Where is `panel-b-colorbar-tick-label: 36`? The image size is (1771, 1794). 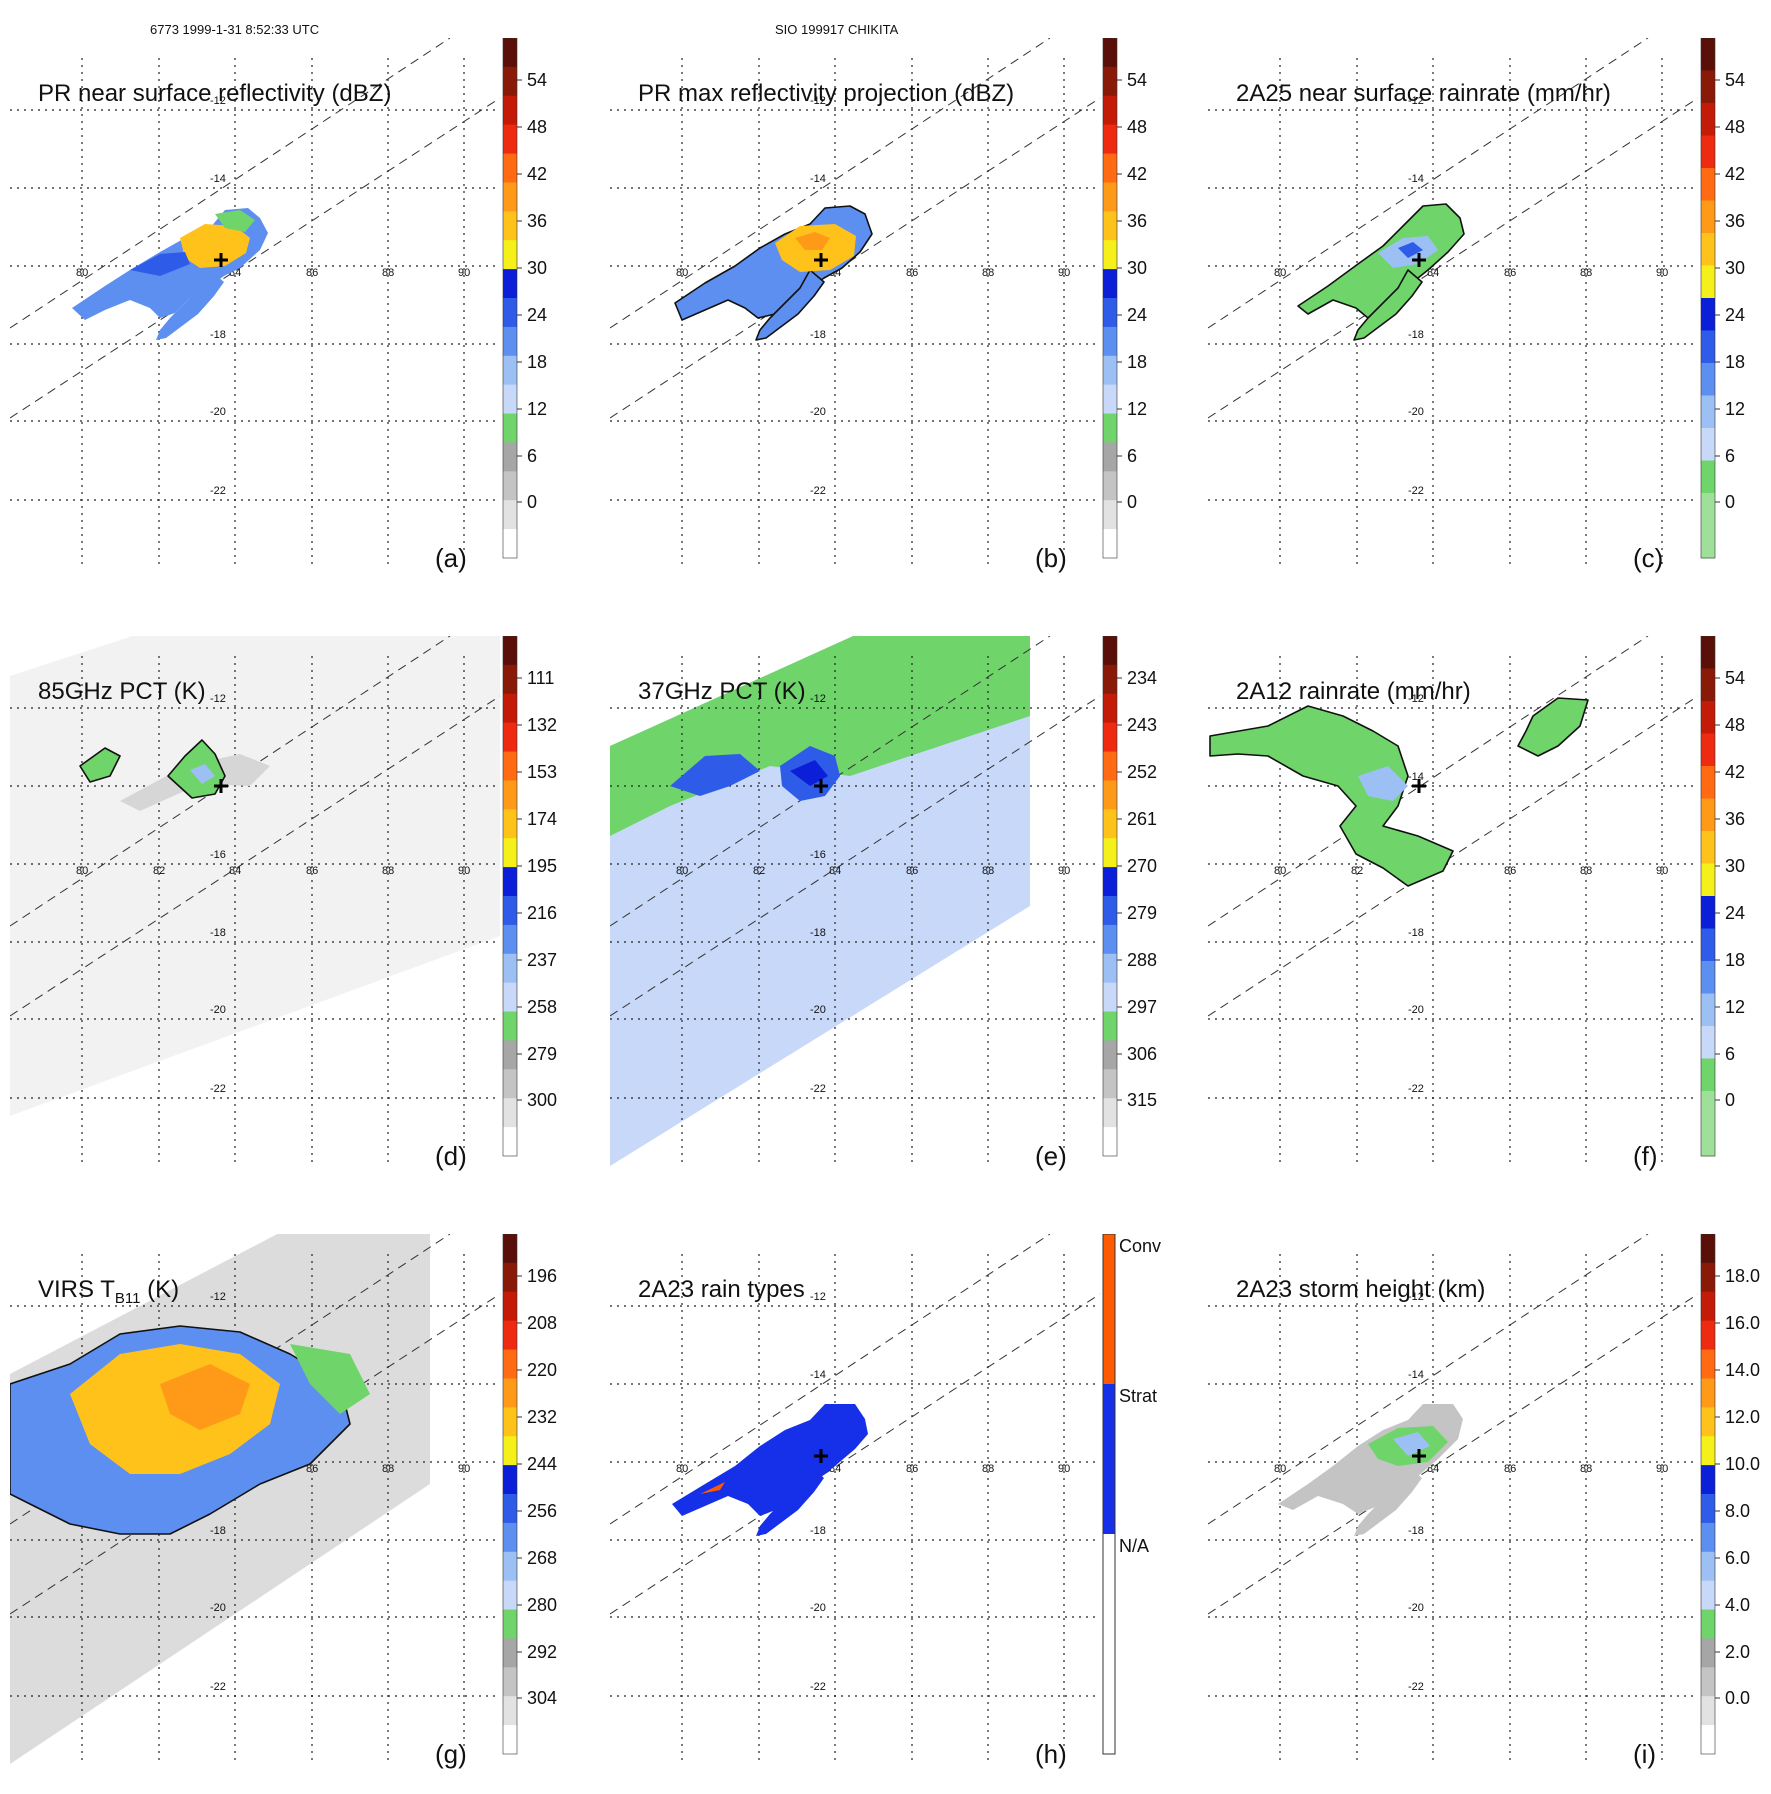 panel-b-colorbar-tick-label: 36 is located at coordinates (1137, 221).